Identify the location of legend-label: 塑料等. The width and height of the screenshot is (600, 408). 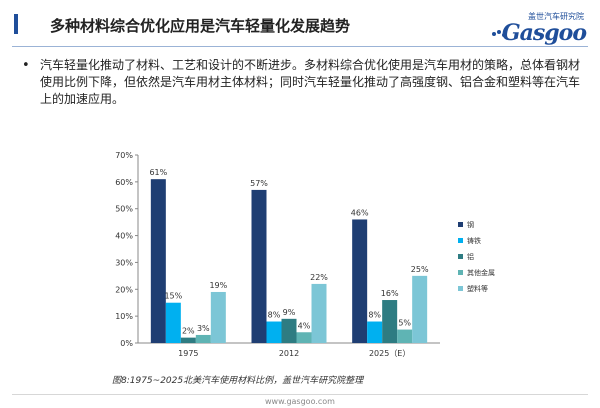
(477, 288).